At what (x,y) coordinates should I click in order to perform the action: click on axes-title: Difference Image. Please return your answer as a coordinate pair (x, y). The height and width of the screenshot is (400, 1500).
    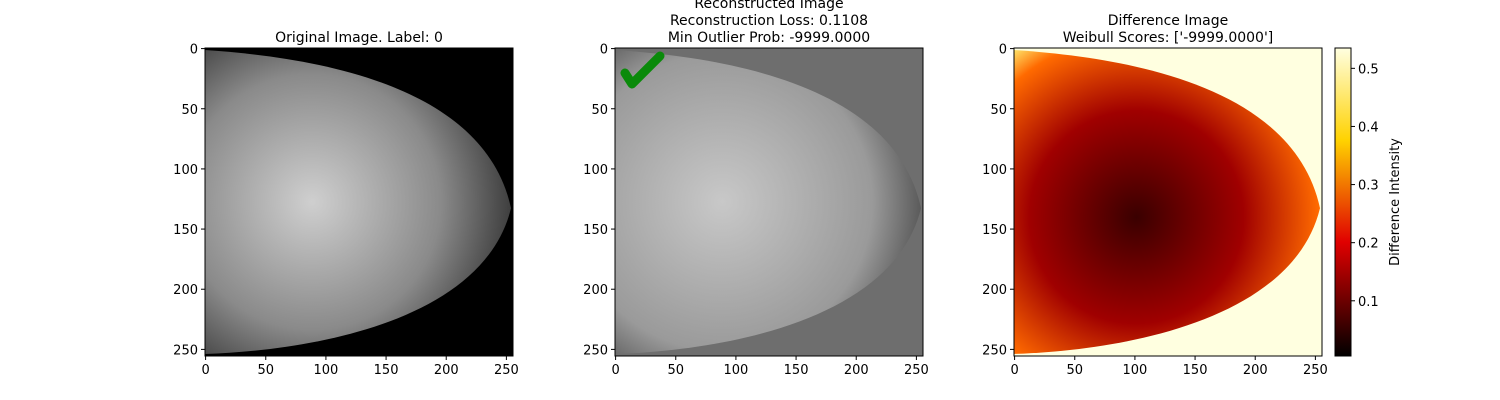
    Looking at the image, I should click on (1168, 21).